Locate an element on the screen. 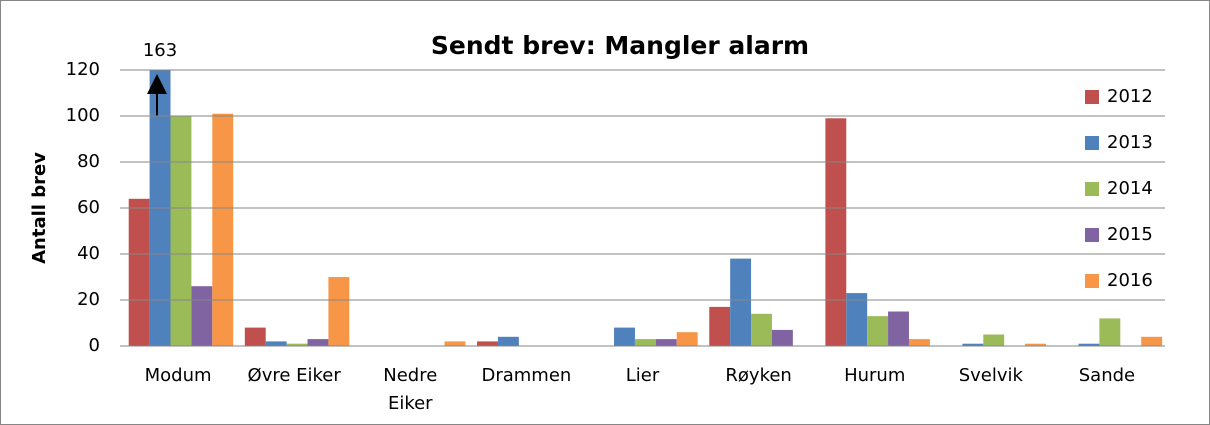 This screenshot has height=425, width=1210. y-tick-label: 120 is located at coordinates (83, 69).